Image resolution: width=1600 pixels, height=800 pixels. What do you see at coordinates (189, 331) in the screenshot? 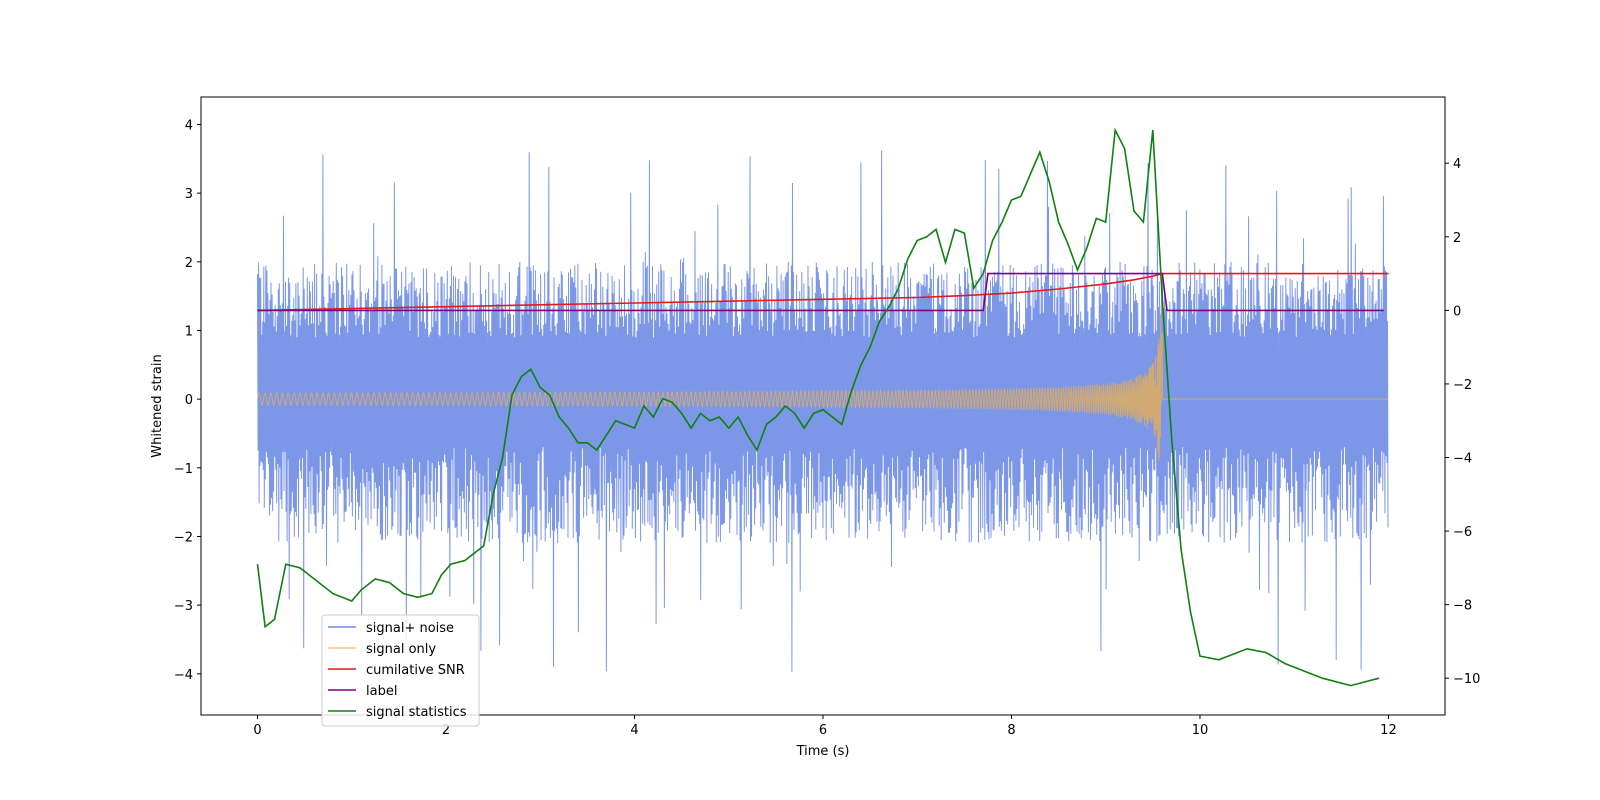
I see `y-tick-label: 1` at bounding box center [189, 331].